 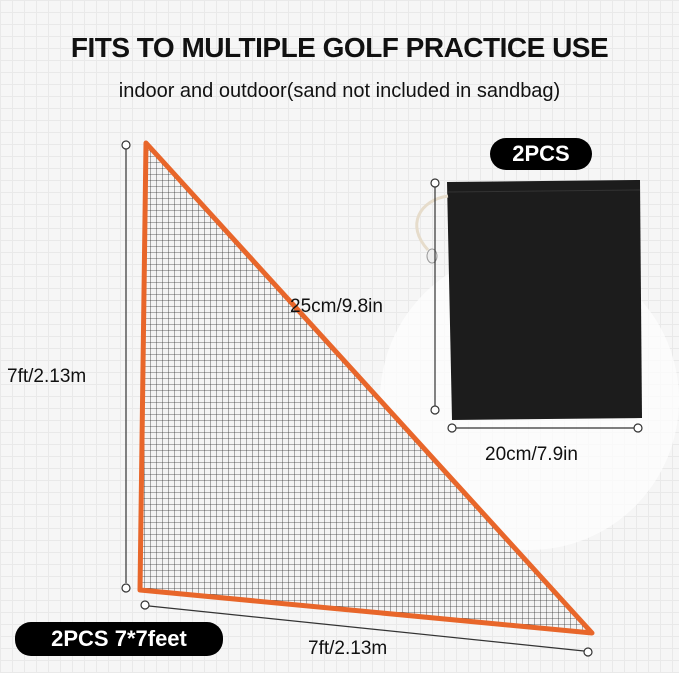 What do you see at coordinates (348, 648) in the screenshot?
I see `net-width-label: 7ft/2.13m` at bounding box center [348, 648].